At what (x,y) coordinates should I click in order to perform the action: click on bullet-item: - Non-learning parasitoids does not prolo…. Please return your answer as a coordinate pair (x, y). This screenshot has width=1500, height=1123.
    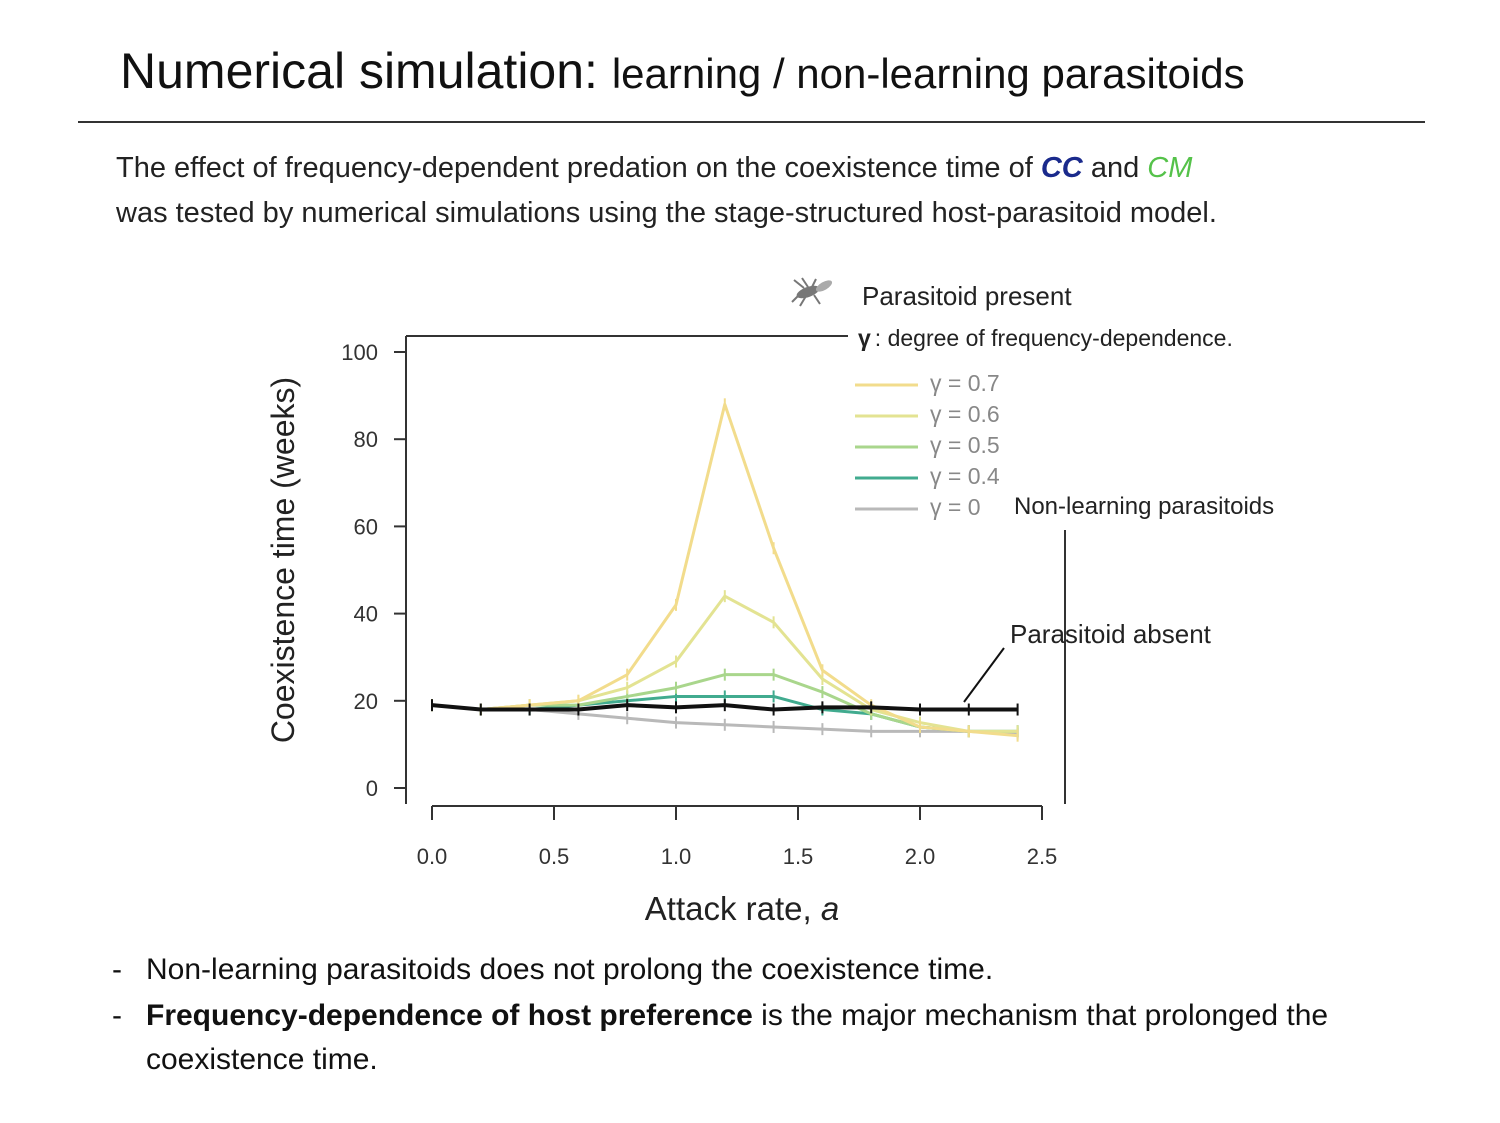
    Looking at the image, I should click on (777, 970).